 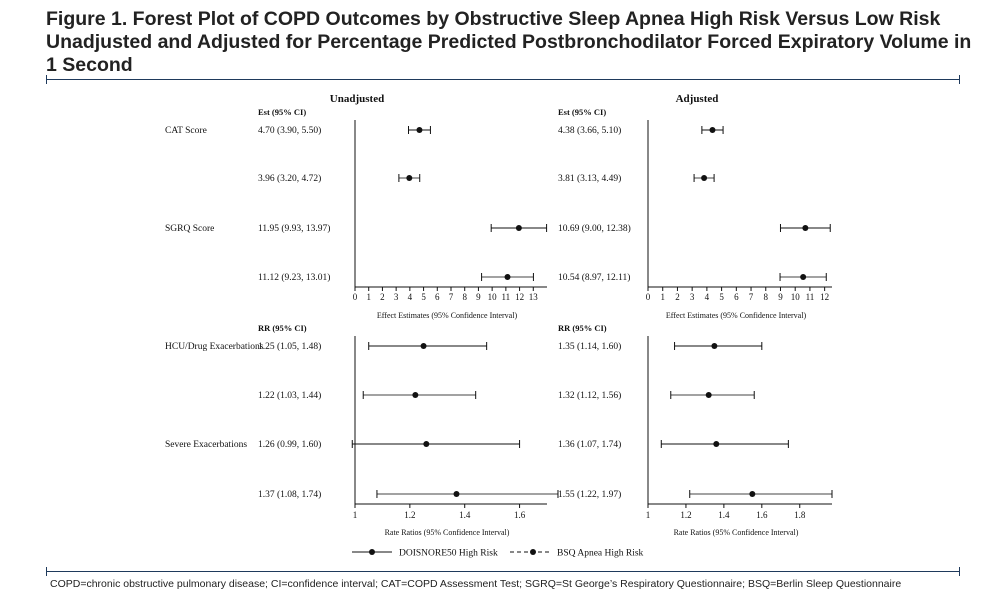 What do you see at coordinates (294, 277) in the screenshot?
I see `estimate-label: 11.12 (9.23, 13.01)` at bounding box center [294, 277].